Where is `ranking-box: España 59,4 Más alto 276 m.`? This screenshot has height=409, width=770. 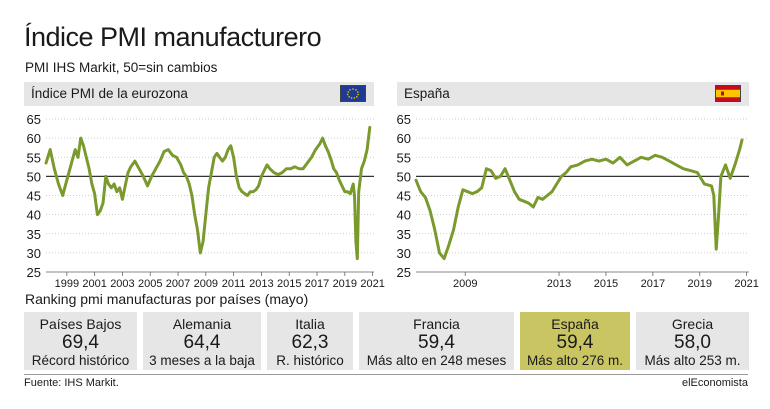
ranking-box: España 59,4 Más alto 276 m. is located at coordinates (575, 341).